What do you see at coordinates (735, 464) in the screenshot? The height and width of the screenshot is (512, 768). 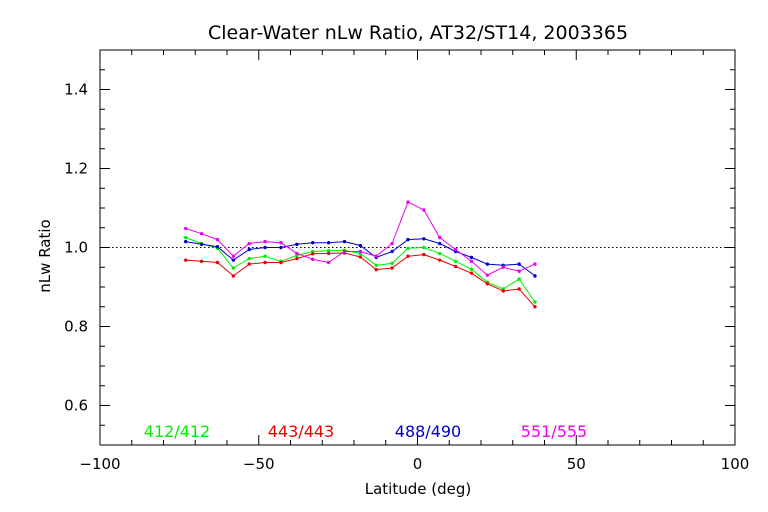 I see `x-tick-label: 100` at bounding box center [735, 464].